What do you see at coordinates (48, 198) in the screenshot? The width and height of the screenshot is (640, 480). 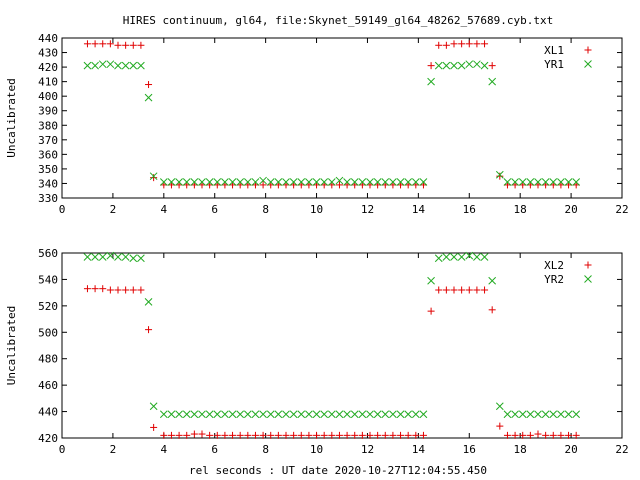 I see `y-tick-label: 330` at bounding box center [48, 198].